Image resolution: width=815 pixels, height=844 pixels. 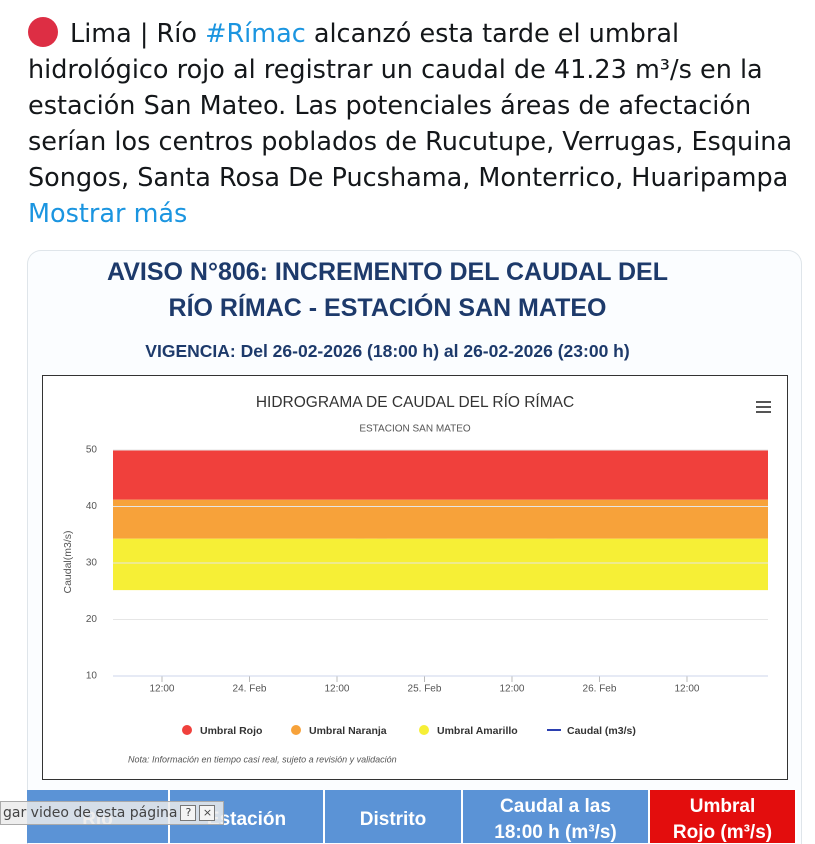 I want to click on menu-icon, so click(x=763, y=407).